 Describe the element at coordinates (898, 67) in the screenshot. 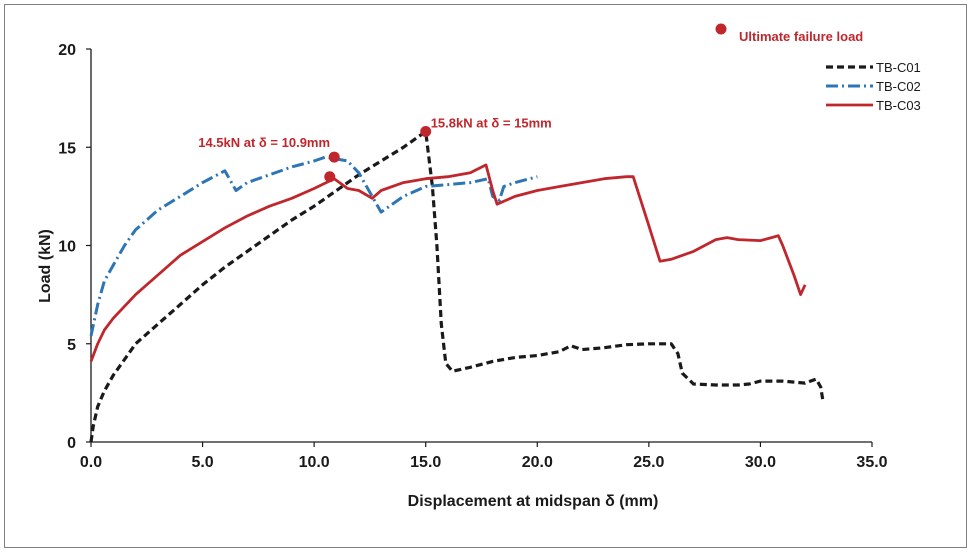

I see `legend-label-tb-c01: TB-C01` at that location.